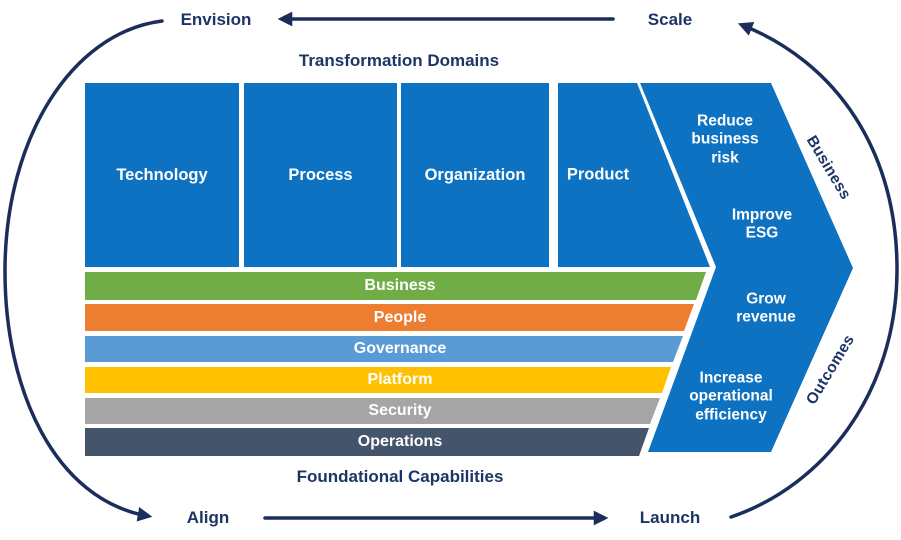 The height and width of the screenshot is (540, 901). I want to click on domain-box-technology: Technology, so click(162, 175).